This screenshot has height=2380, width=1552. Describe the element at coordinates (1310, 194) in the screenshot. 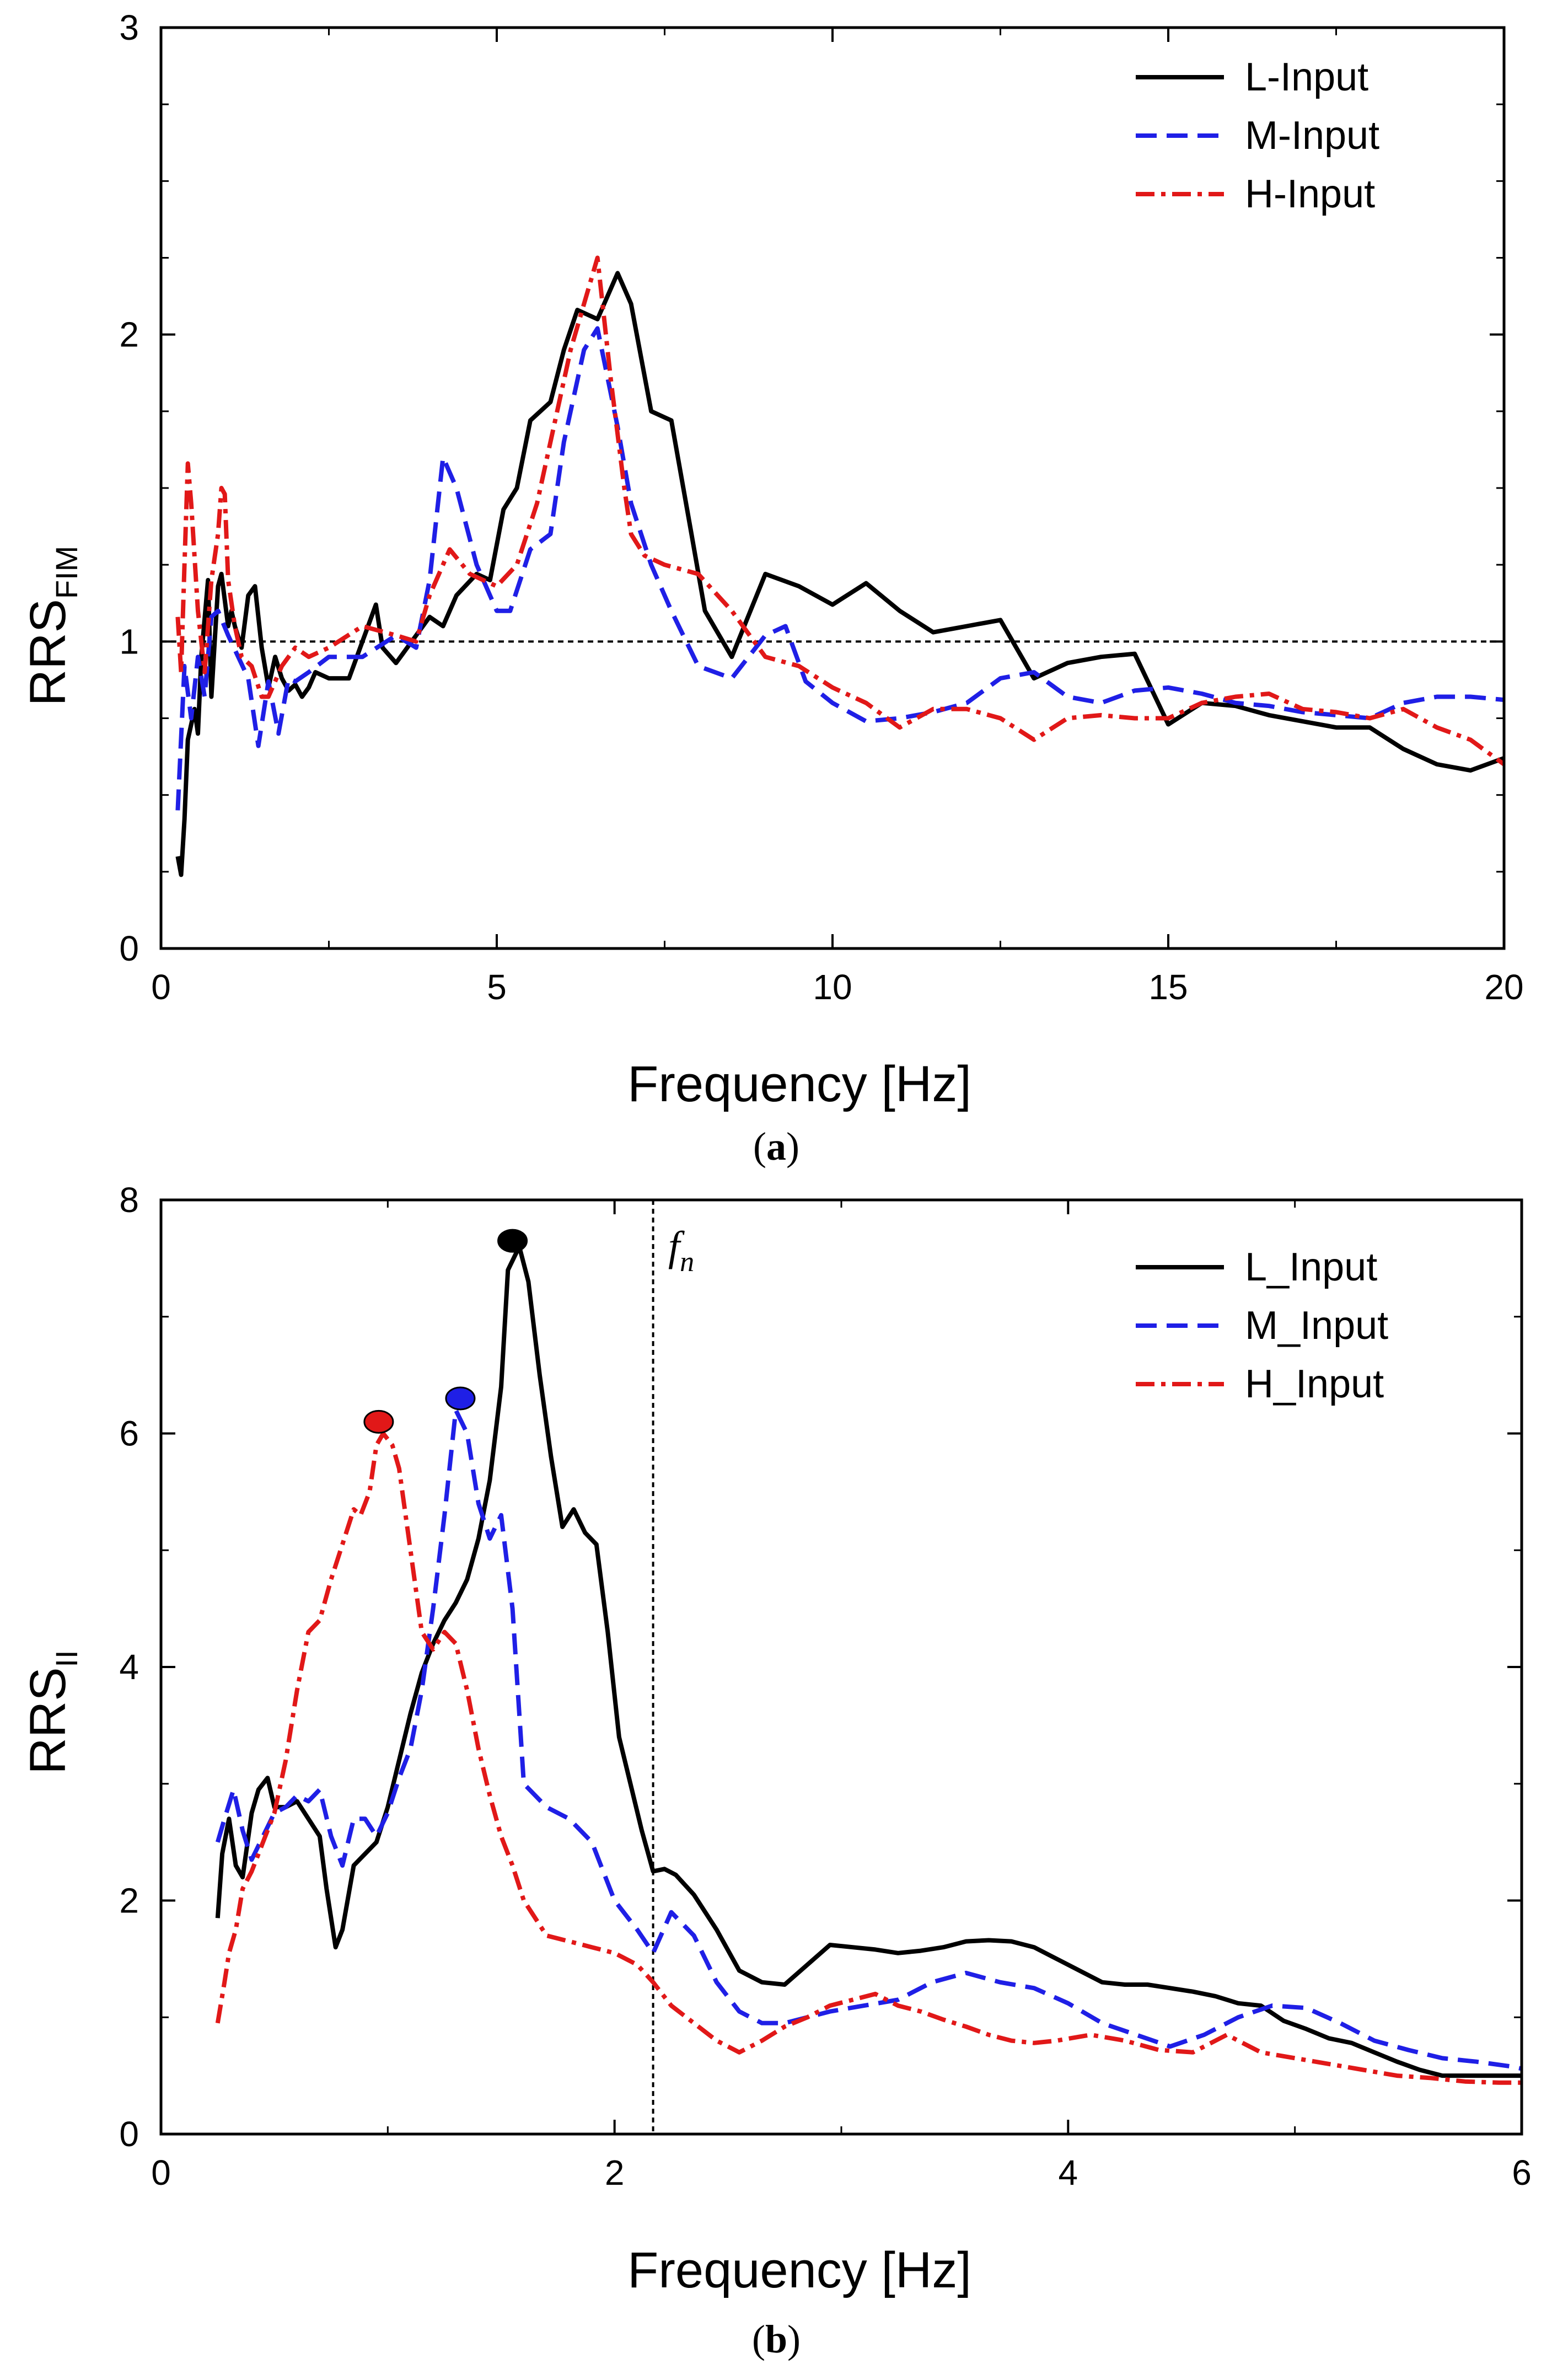

I see `legend-a-label-h-input: H-Input` at that location.